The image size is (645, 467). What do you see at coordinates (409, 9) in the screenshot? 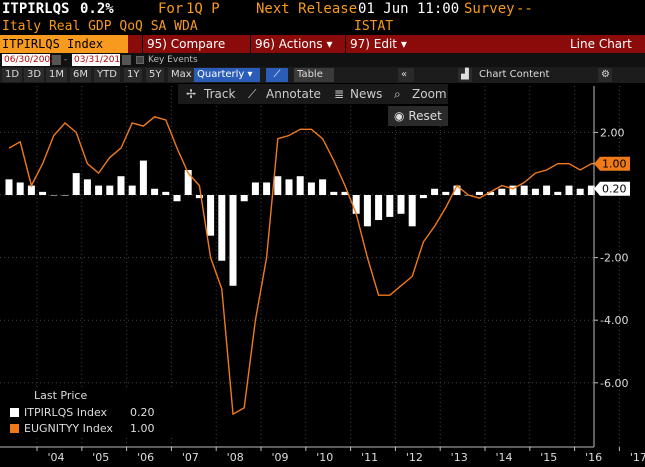
I see `next-release-date: 01 Jun 11:00` at bounding box center [409, 9].